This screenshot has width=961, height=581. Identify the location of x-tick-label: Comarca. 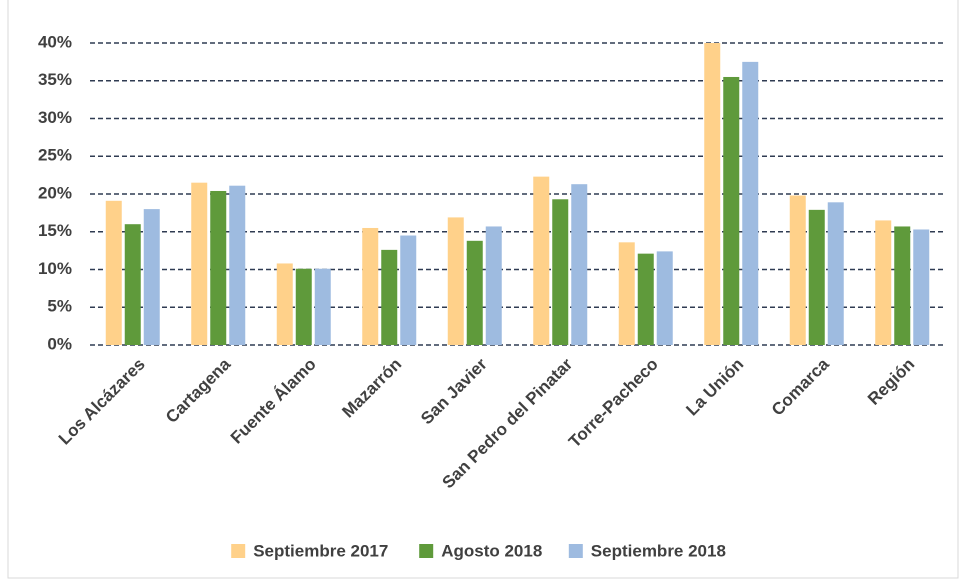
(800, 386).